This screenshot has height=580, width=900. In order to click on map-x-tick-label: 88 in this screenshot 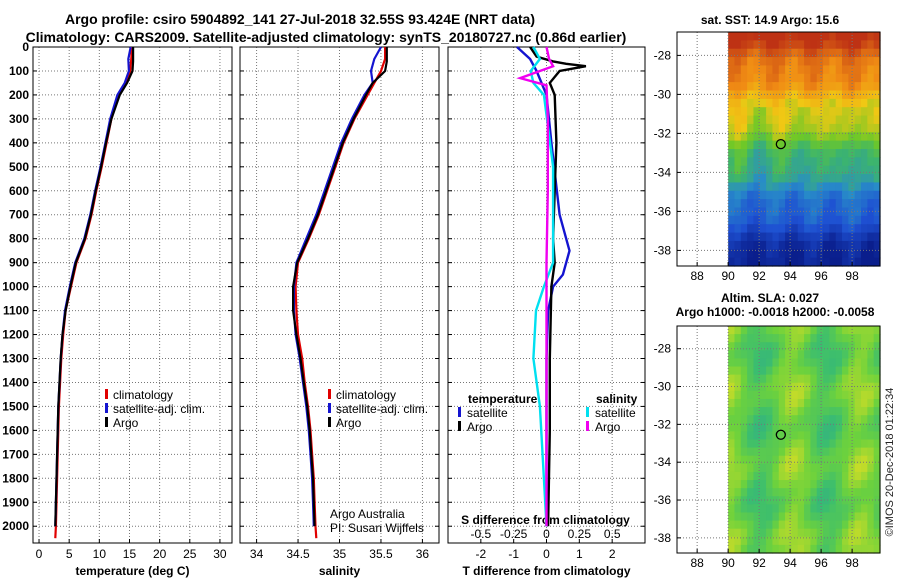, I will do `click(697, 563)`.